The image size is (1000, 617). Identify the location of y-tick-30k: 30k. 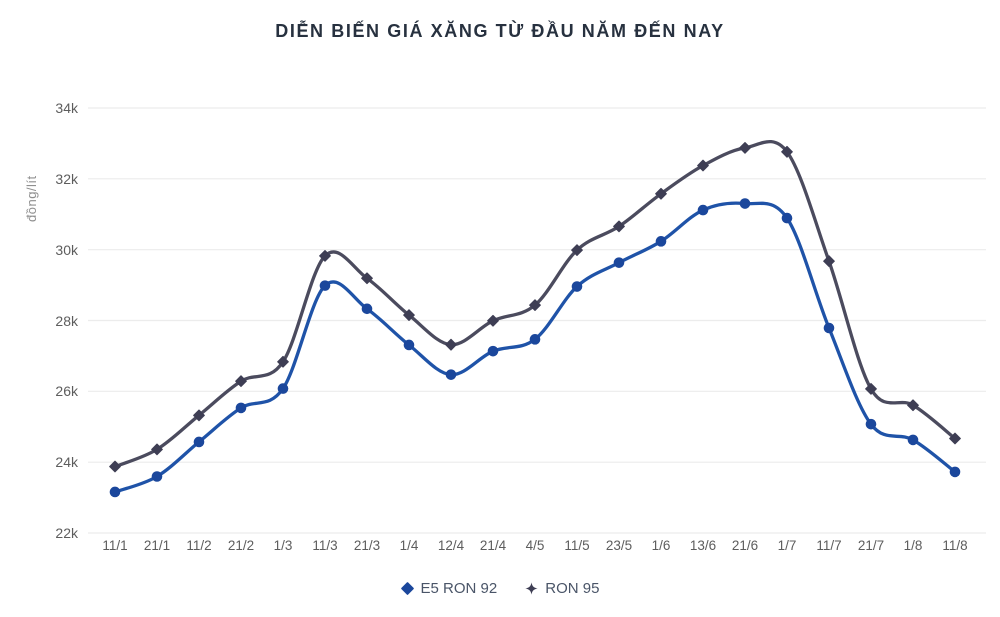
(66, 249).